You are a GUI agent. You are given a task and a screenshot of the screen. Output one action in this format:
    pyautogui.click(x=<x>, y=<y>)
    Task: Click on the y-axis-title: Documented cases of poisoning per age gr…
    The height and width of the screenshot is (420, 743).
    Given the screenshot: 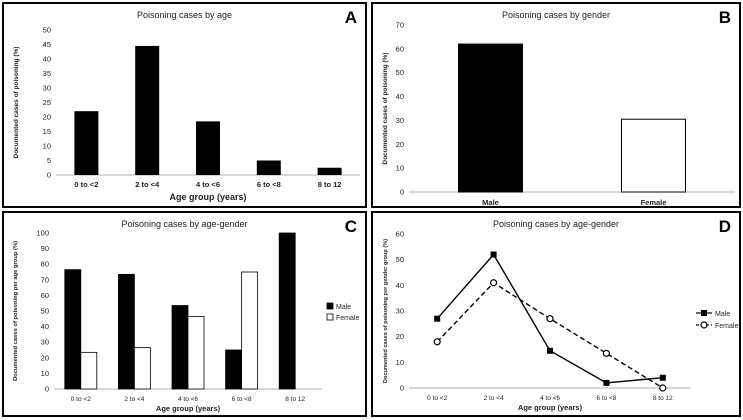 What is the action you would take?
    pyautogui.click(x=16, y=311)
    